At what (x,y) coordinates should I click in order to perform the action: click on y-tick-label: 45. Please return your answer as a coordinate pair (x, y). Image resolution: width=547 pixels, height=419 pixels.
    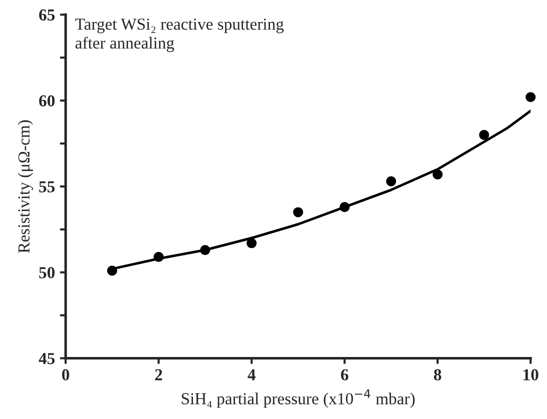
    Looking at the image, I should click on (46, 358).